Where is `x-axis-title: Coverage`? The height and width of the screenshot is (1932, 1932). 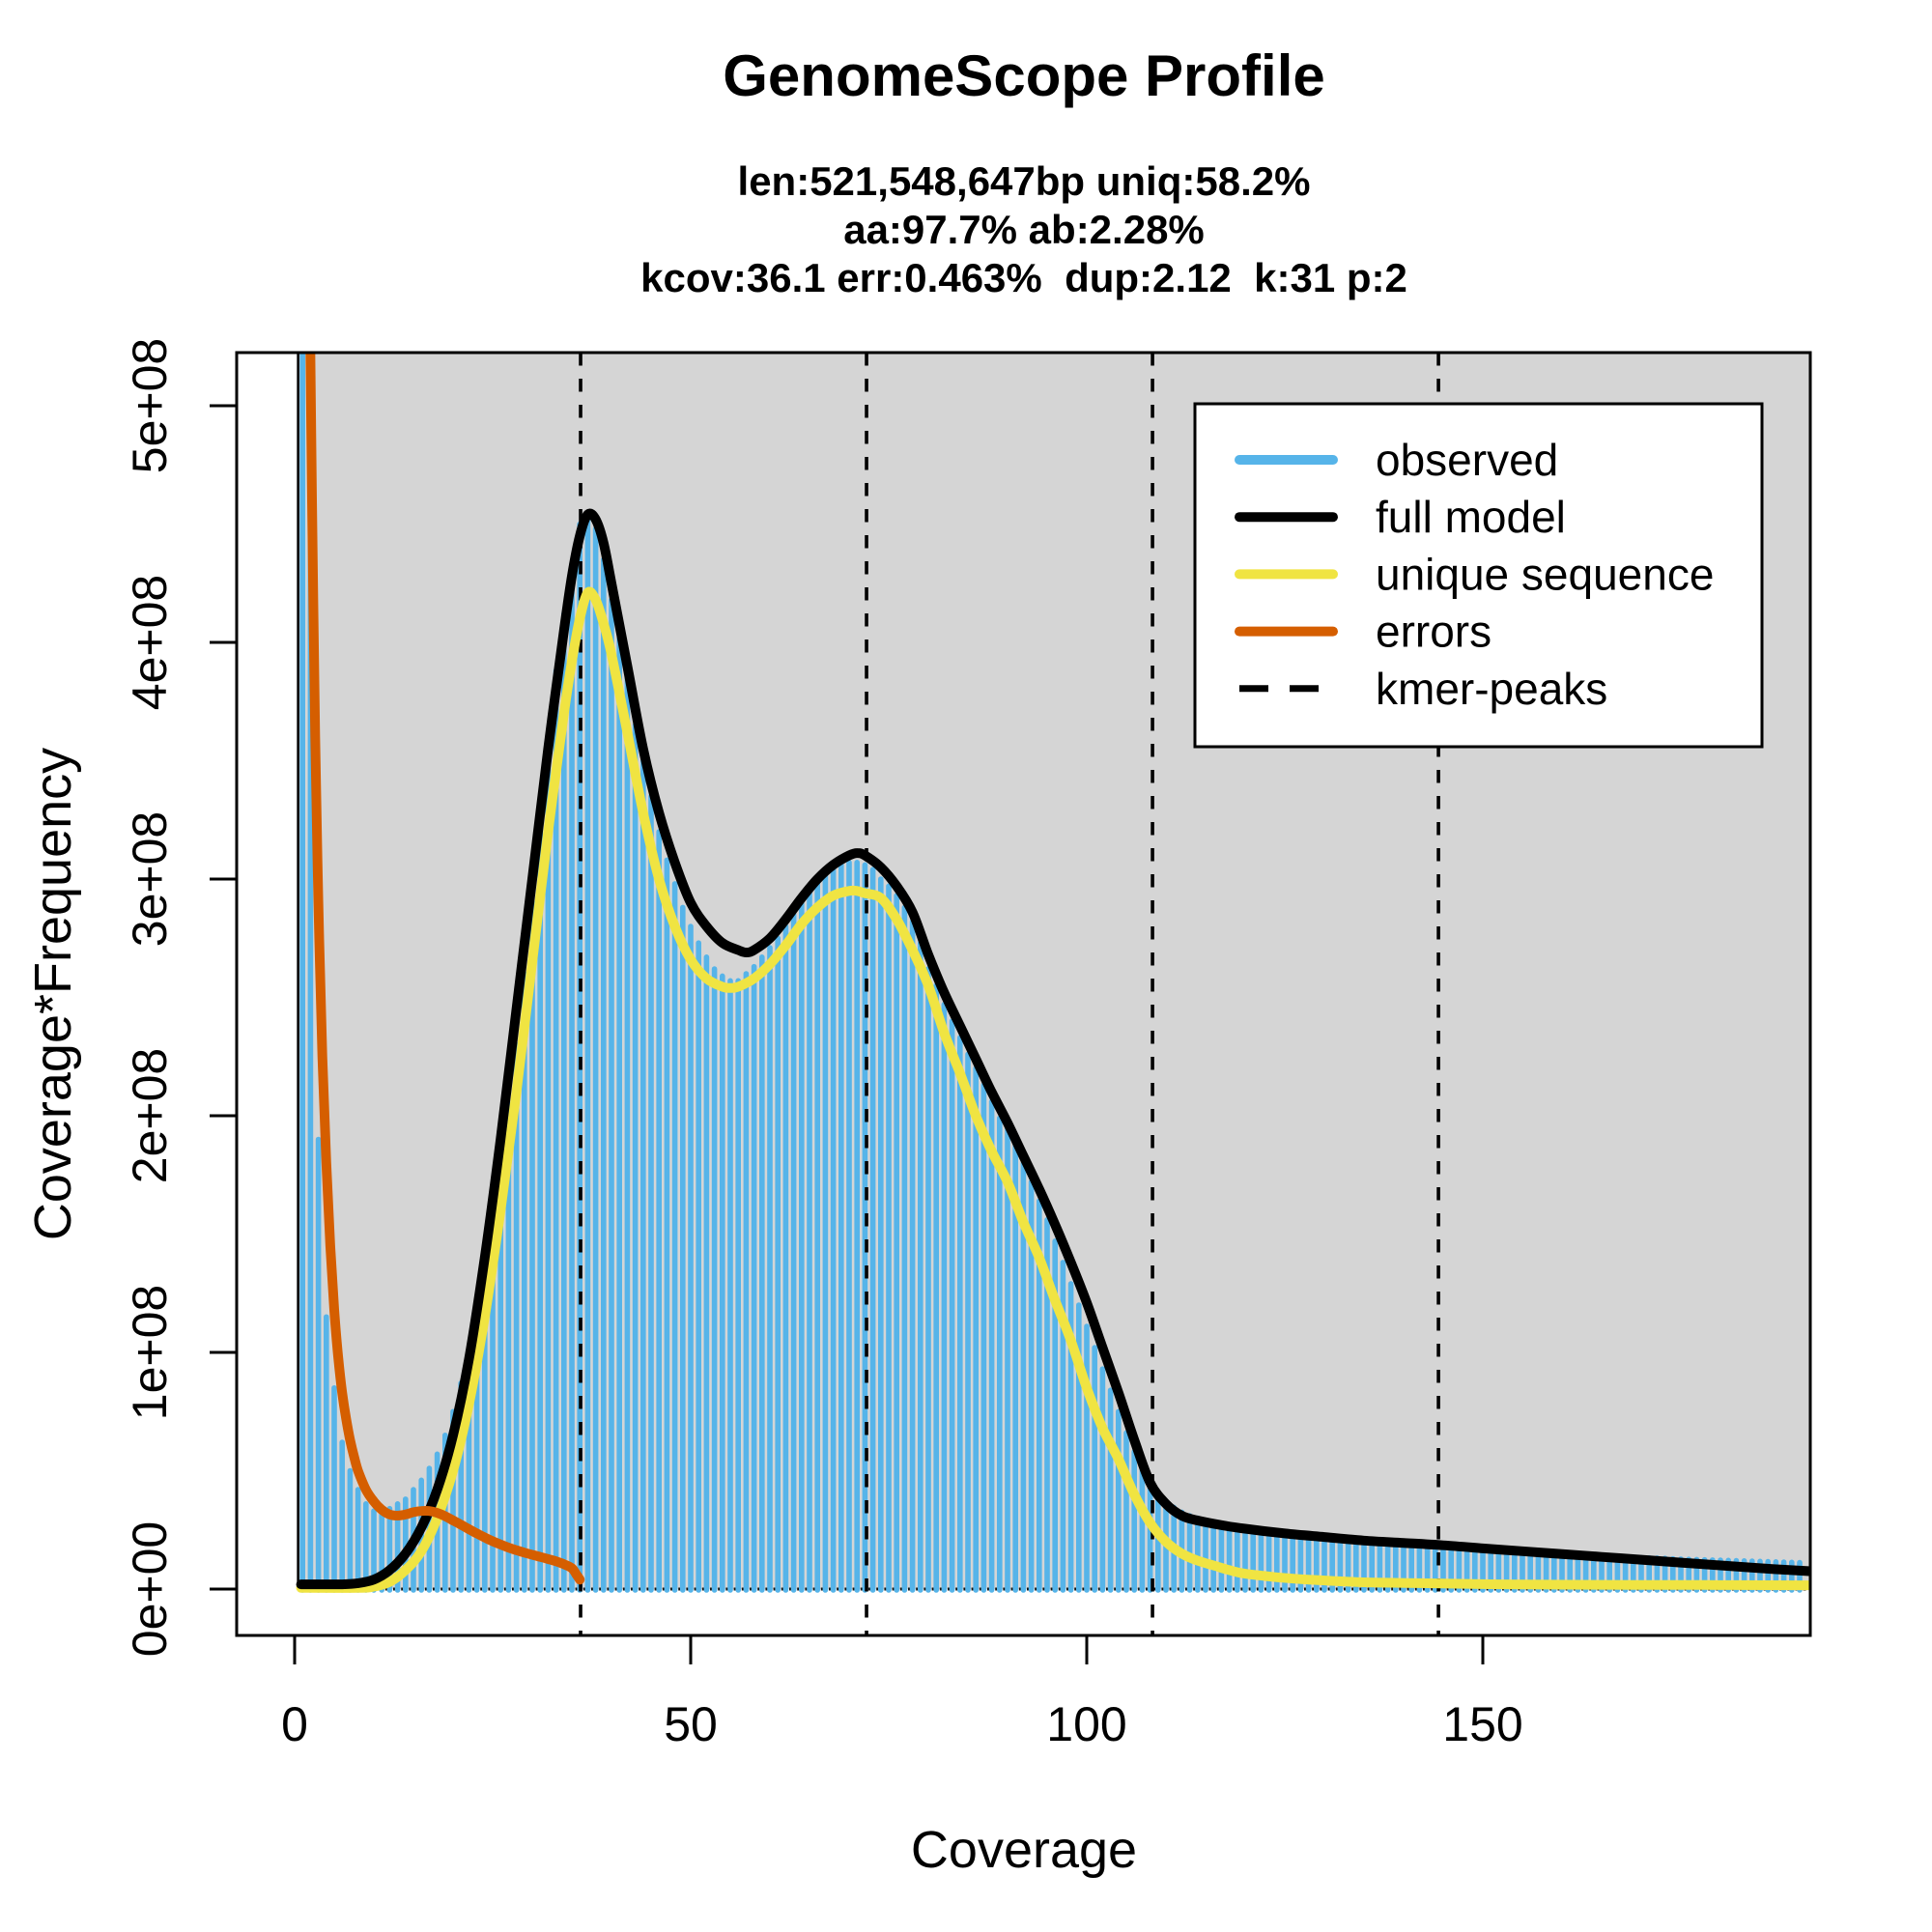 x-axis-title: Coverage is located at coordinates (1024, 1850).